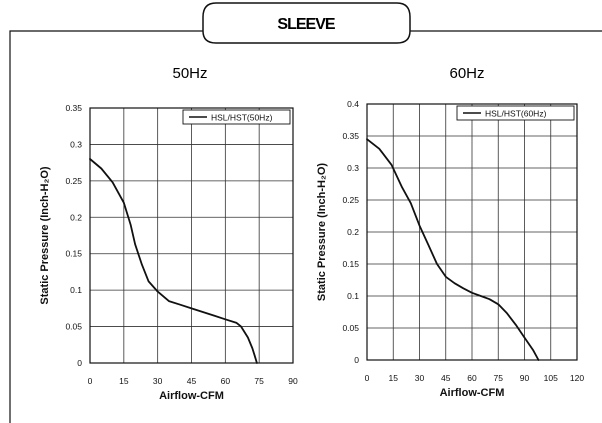 The width and height of the screenshot is (602, 423). I want to click on legend-label: HSL/HST(60Hz), so click(516, 114).